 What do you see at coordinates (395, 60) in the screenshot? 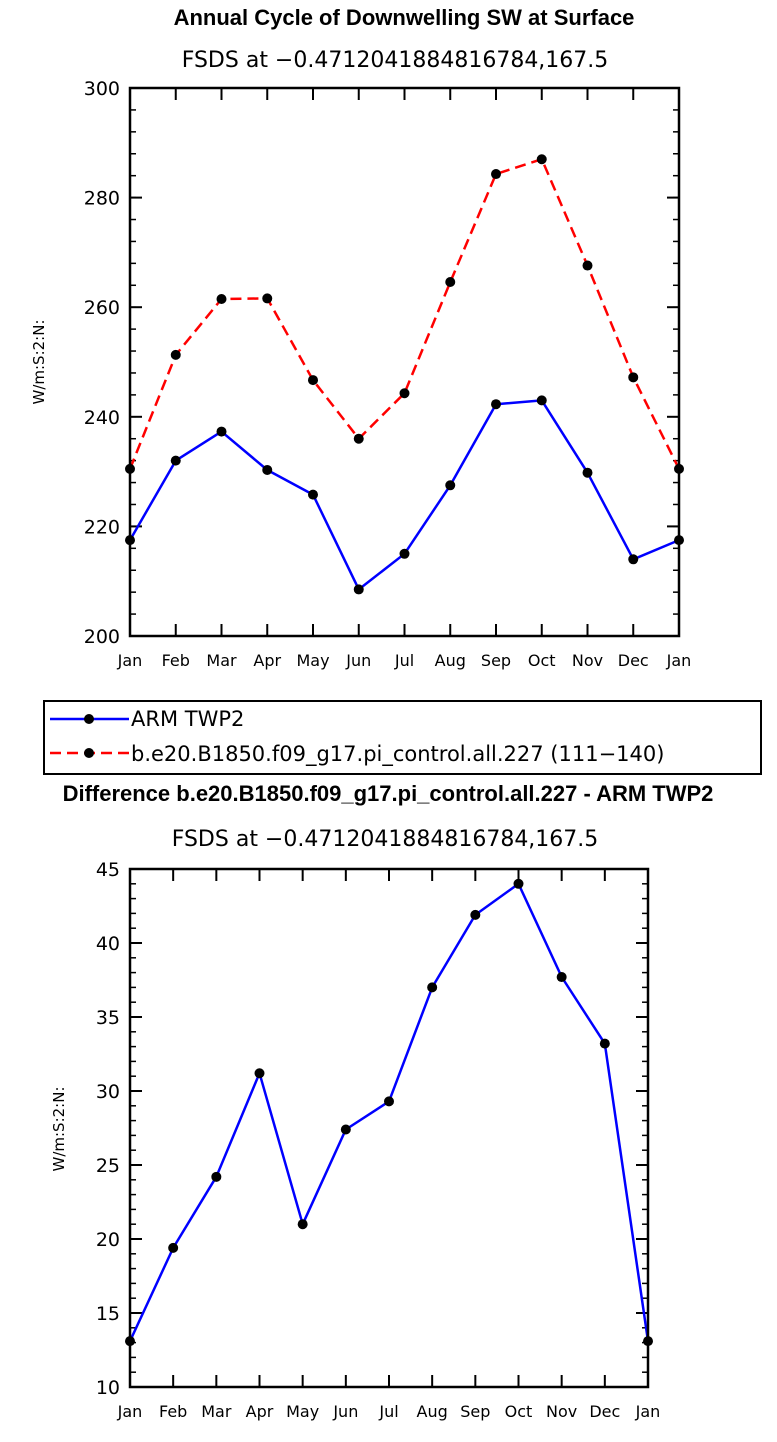
I see `top-chart-subtitle: FSDS at −0.4712041884816784,167.5` at bounding box center [395, 60].